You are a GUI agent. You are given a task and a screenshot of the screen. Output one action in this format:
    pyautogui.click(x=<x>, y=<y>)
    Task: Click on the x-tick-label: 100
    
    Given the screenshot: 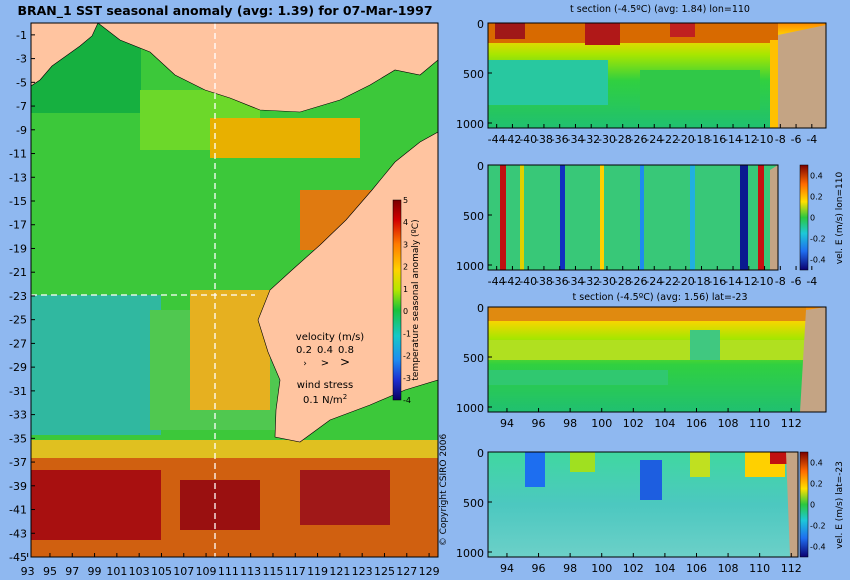 What is the action you would take?
    pyautogui.click(x=601, y=423)
    